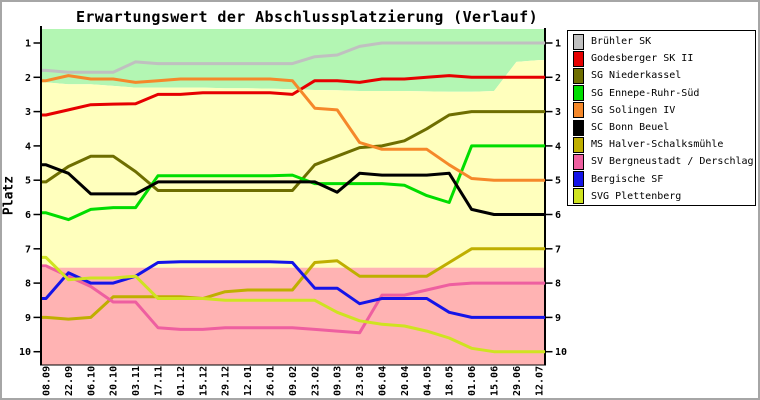 The height and width of the screenshot is (400, 760). I want to click on y-tick-label-left: 2, so click(28, 78).